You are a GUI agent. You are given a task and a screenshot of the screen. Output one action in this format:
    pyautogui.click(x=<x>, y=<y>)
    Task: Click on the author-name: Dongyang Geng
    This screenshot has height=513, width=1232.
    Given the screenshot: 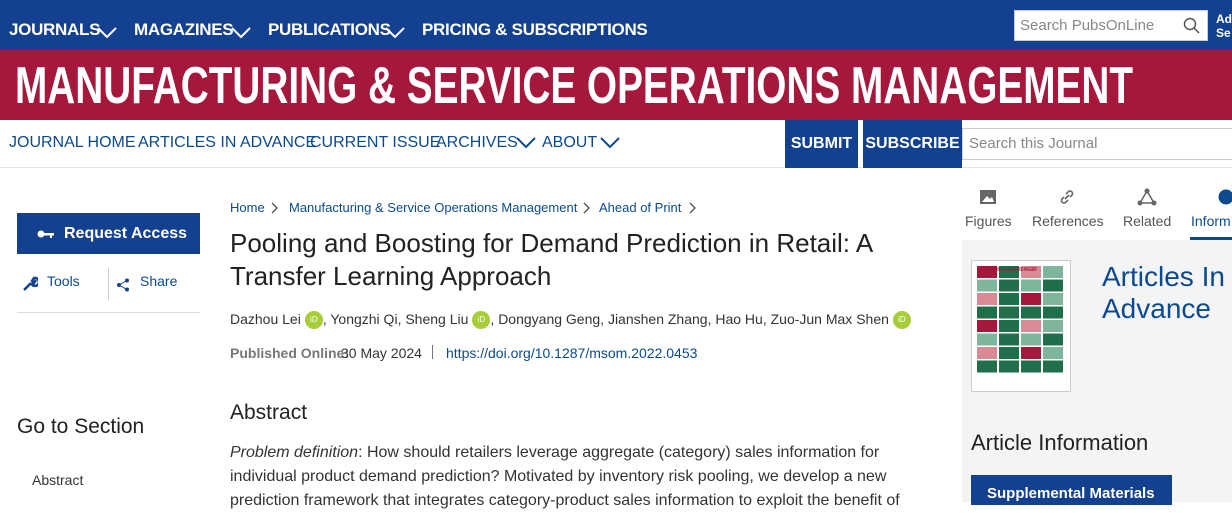 What is the action you would take?
    pyautogui.click(x=549, y=319)
    